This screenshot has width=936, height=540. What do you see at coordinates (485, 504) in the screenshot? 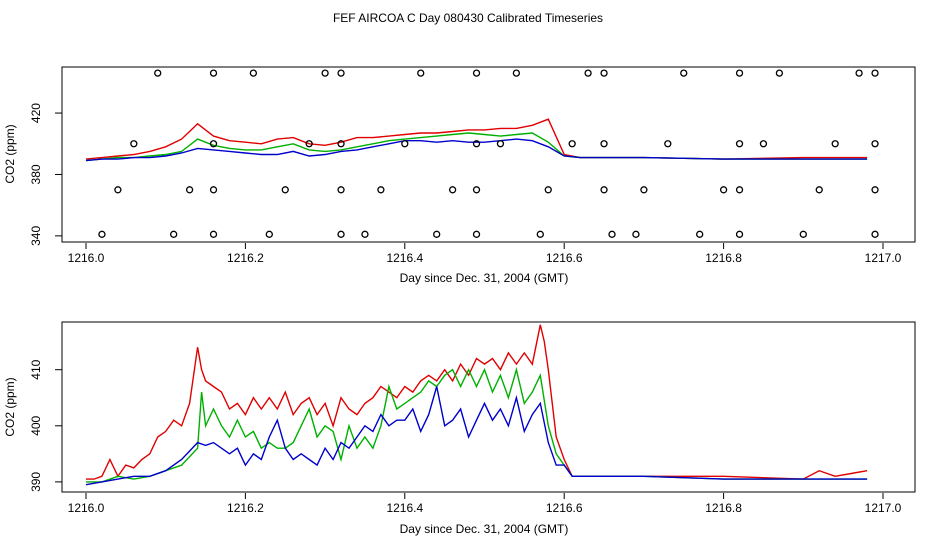
I see `bottom-x-axis: 1216.0 1216.2 1216.4 1216.6 1216.8 1217.0` at bounding box center [485, 504].